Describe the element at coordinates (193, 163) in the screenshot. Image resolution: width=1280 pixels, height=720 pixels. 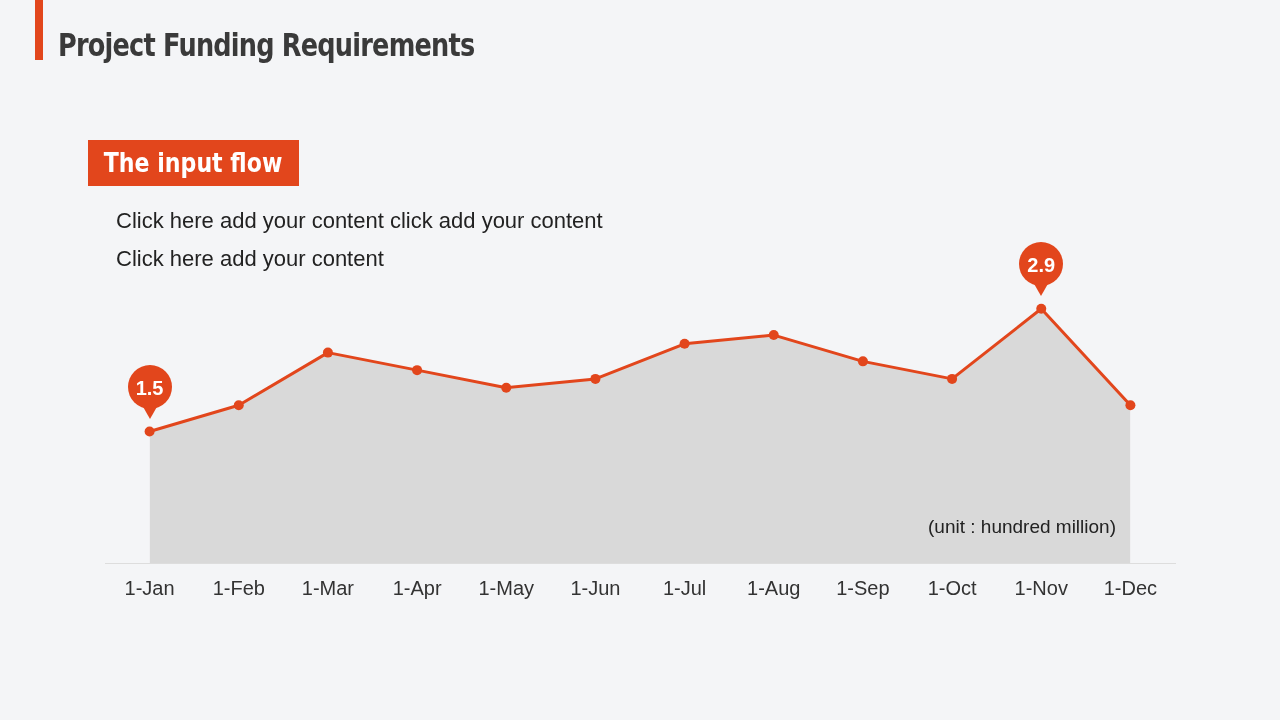
I see `chart-subtitle: The input flow` at that location.